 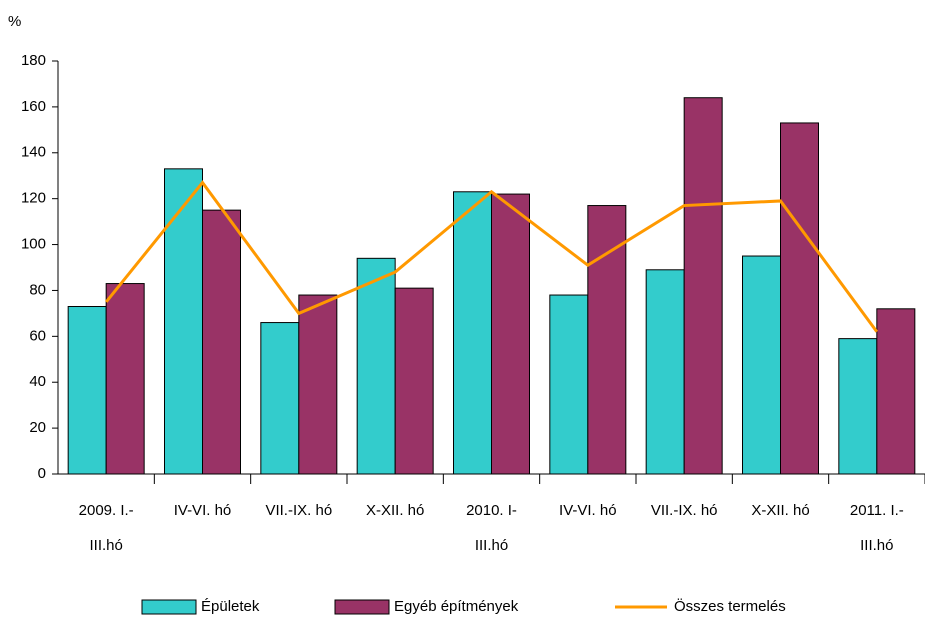 I want to click on y-tick-label: 120, so click(x=33, y=198).